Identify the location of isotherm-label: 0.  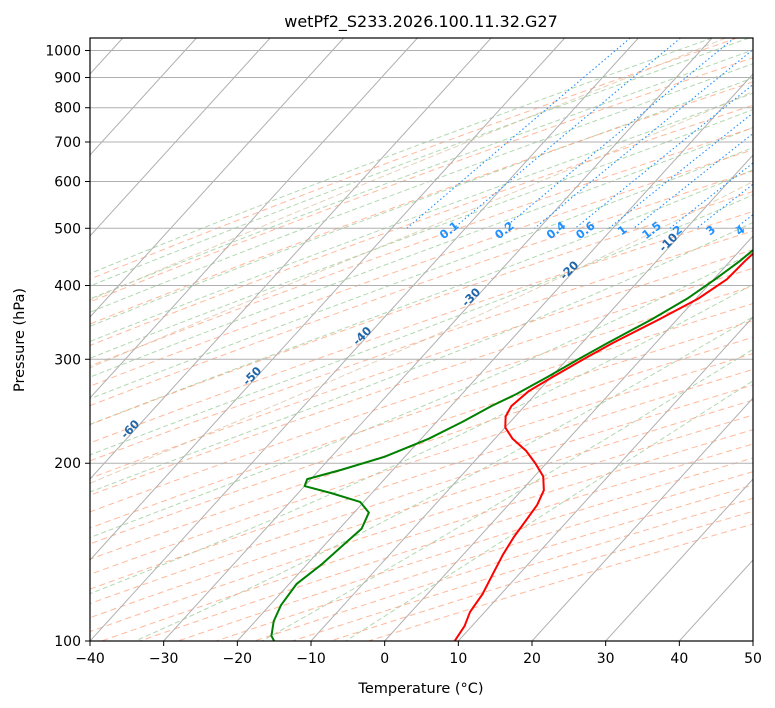
(771, 206).